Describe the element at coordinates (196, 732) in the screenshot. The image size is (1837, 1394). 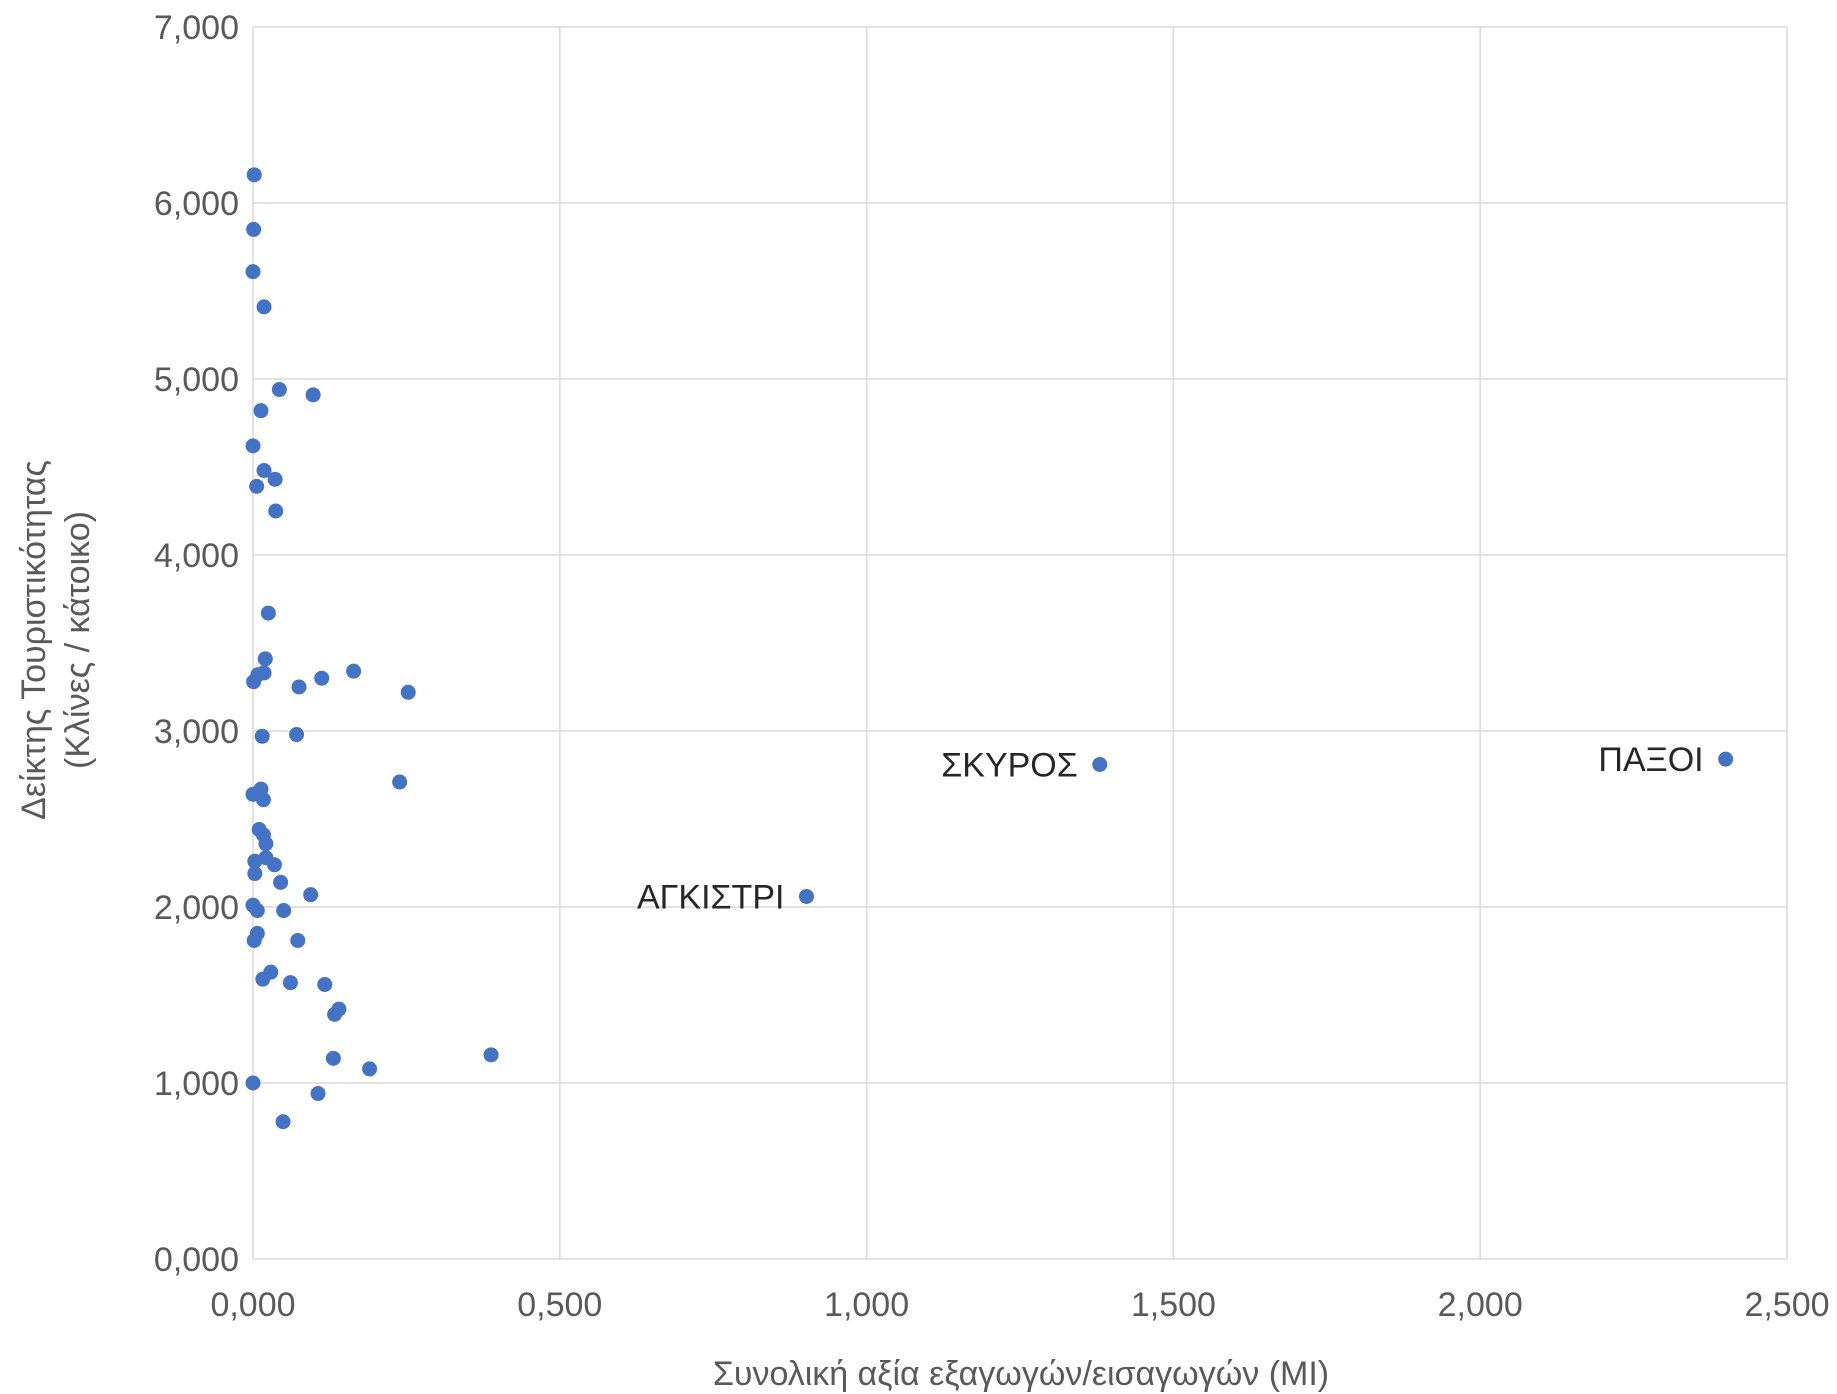
I see `y-tick-label: 3,000` at that location.